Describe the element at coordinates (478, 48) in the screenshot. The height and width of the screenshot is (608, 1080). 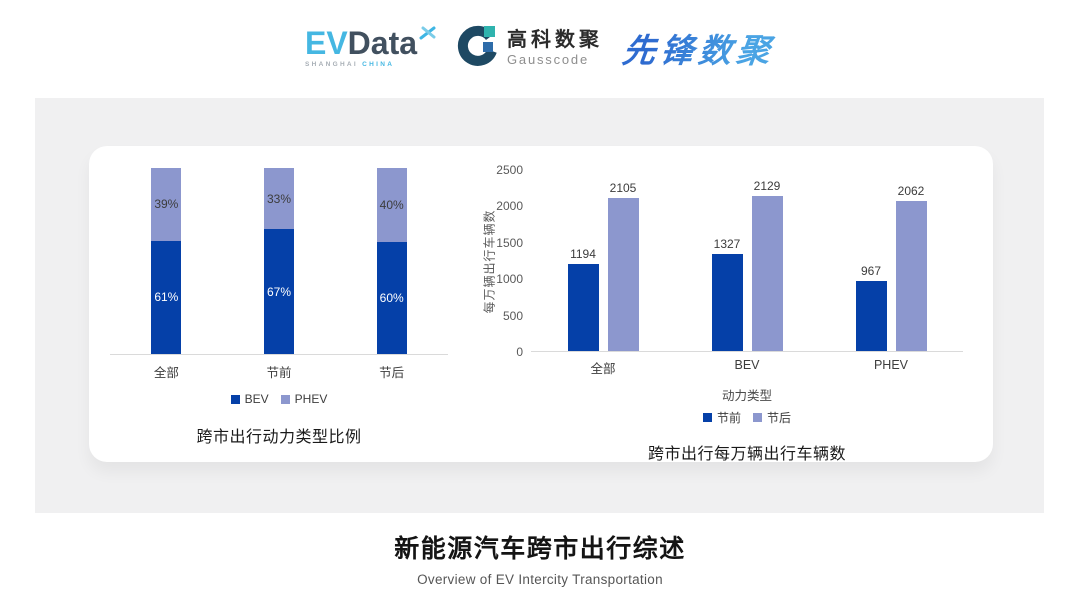
I see `gausscode-g-icon` at that location.